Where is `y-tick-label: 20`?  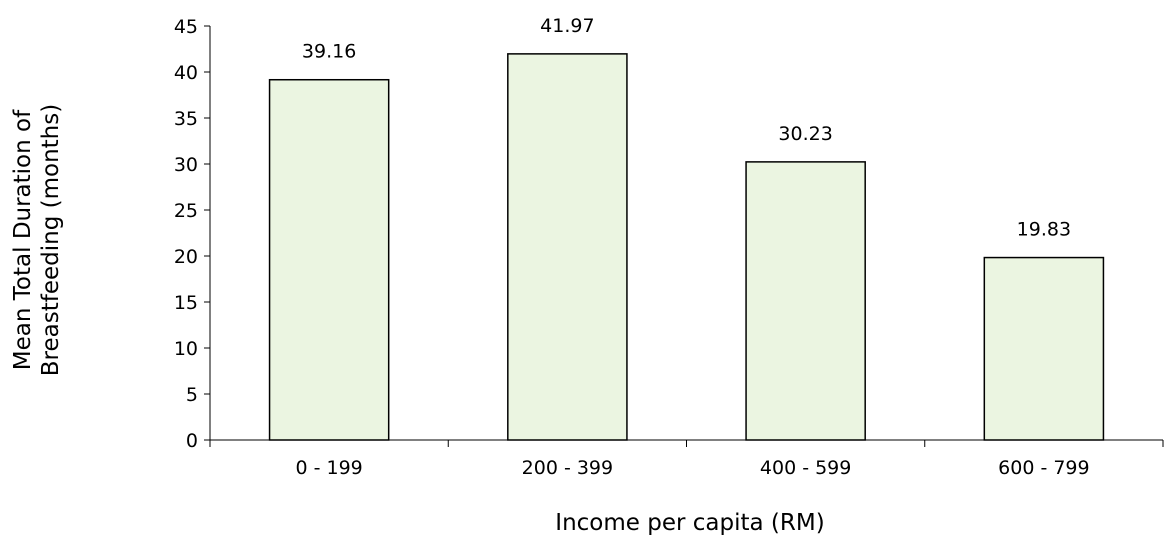 y-tick-label: 20 is located at coordinates (186, 257).